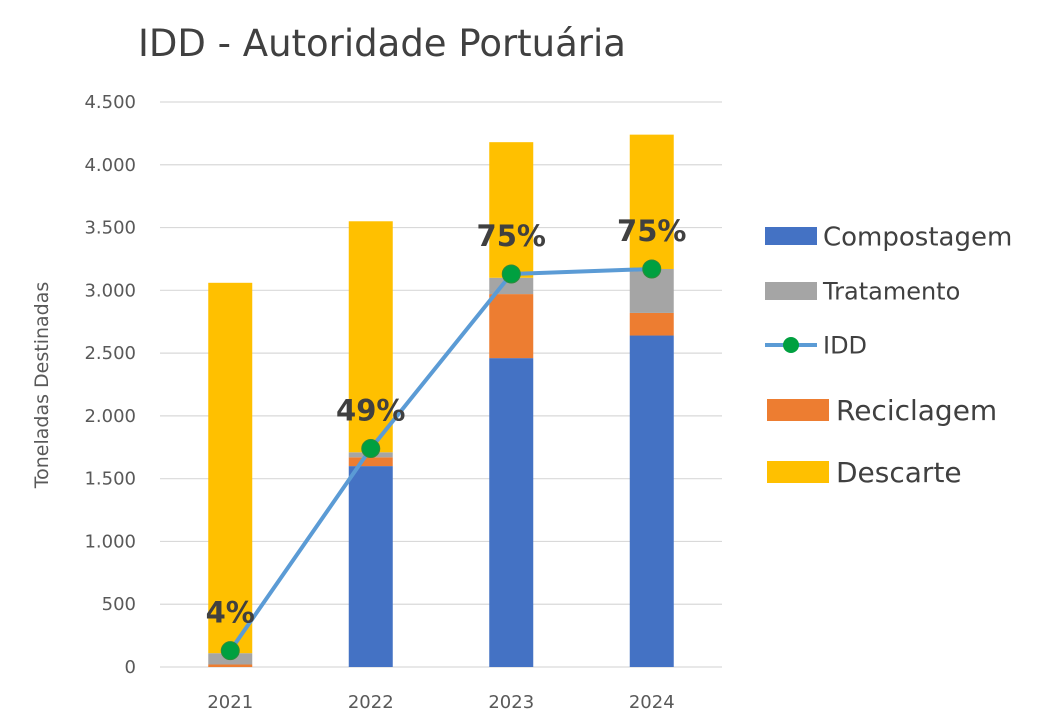 The image size is (1042, 716). I want to click on bar-compostagem-2023, so click(511, 512).